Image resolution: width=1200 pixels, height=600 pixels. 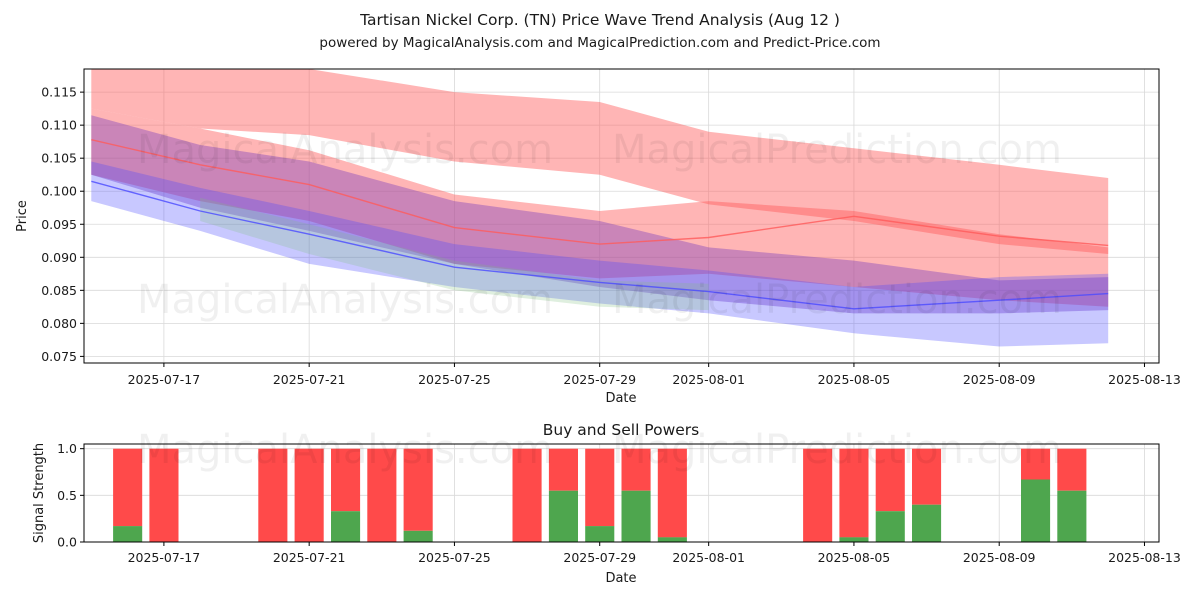 What do you see at coordinates (59, 224) in the screenshot?
I see `top-y-tick-label: 0.095` at bounding box center [59, 224].